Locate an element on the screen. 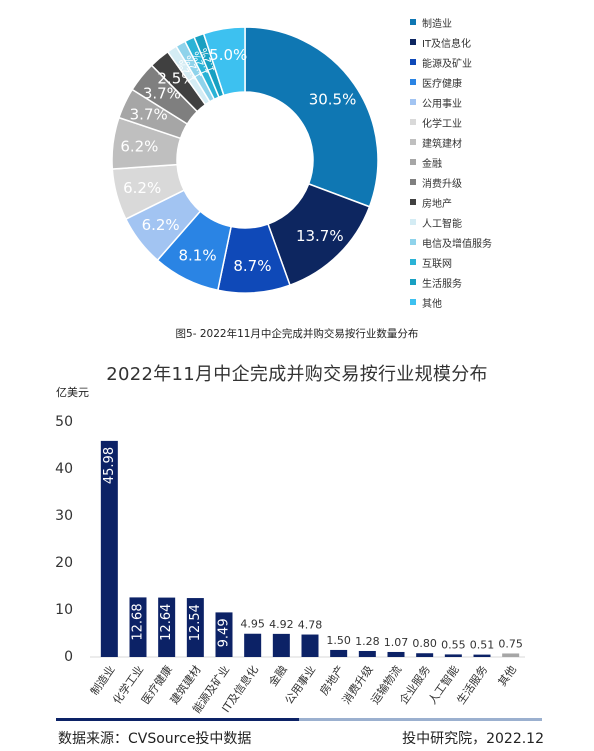 The height and width of the screenshot is (751, 594). donut-slice-label: 8.1% is located at coordinates (197, 255).